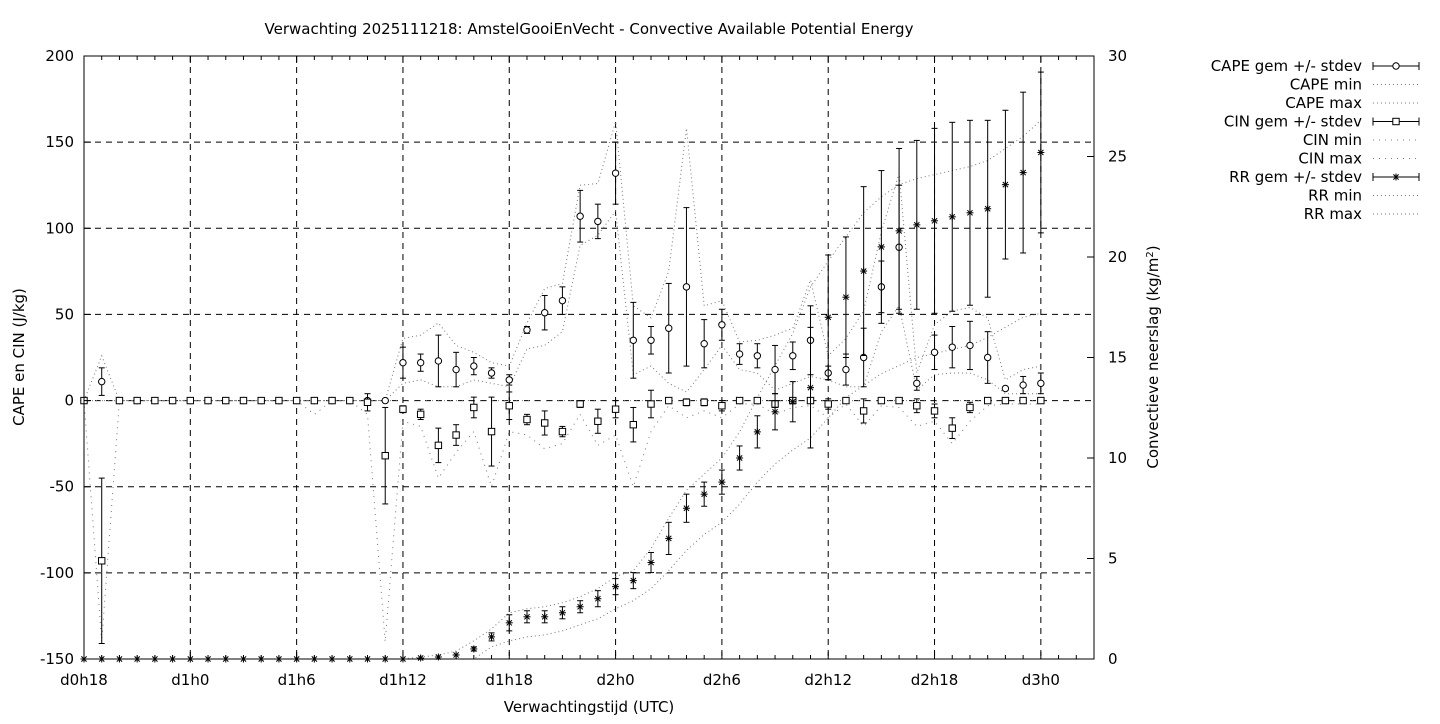 This screenshot has height=724, width=1440. I want to click on y2-tick-label: 0, so click(1113, 659).